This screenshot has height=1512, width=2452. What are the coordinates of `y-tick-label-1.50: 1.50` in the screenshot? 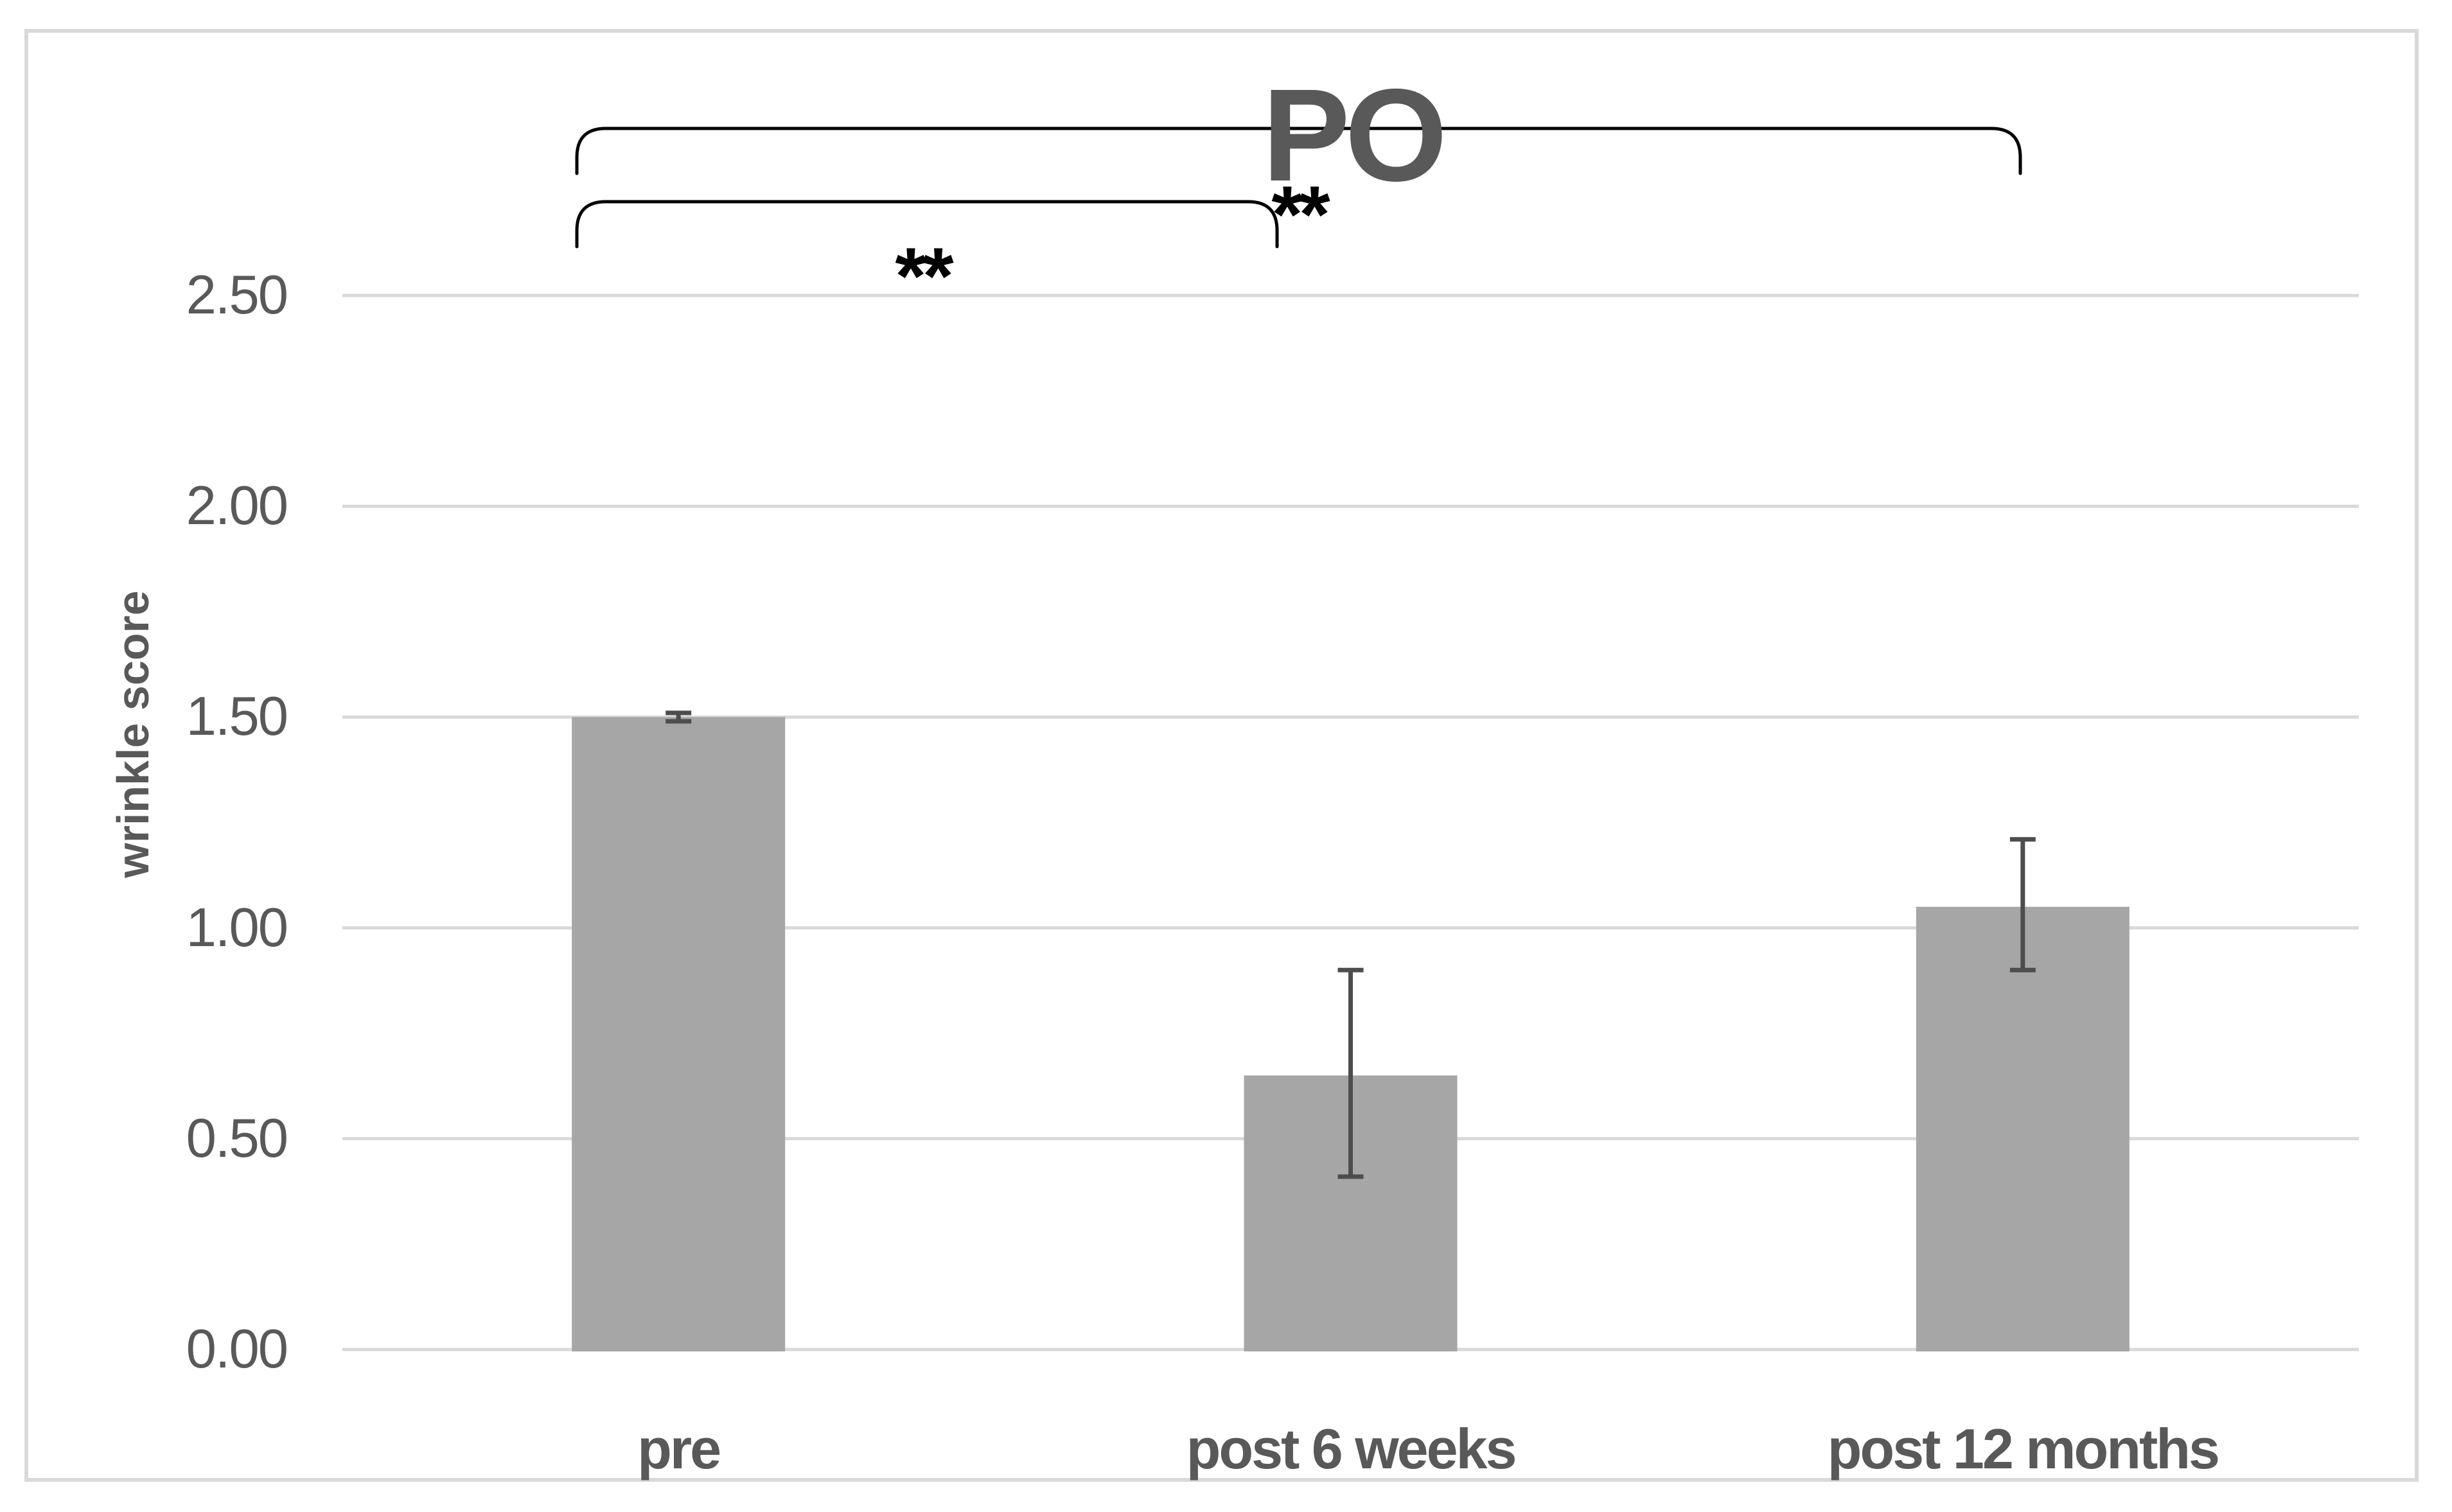 It's located at (237, 717).